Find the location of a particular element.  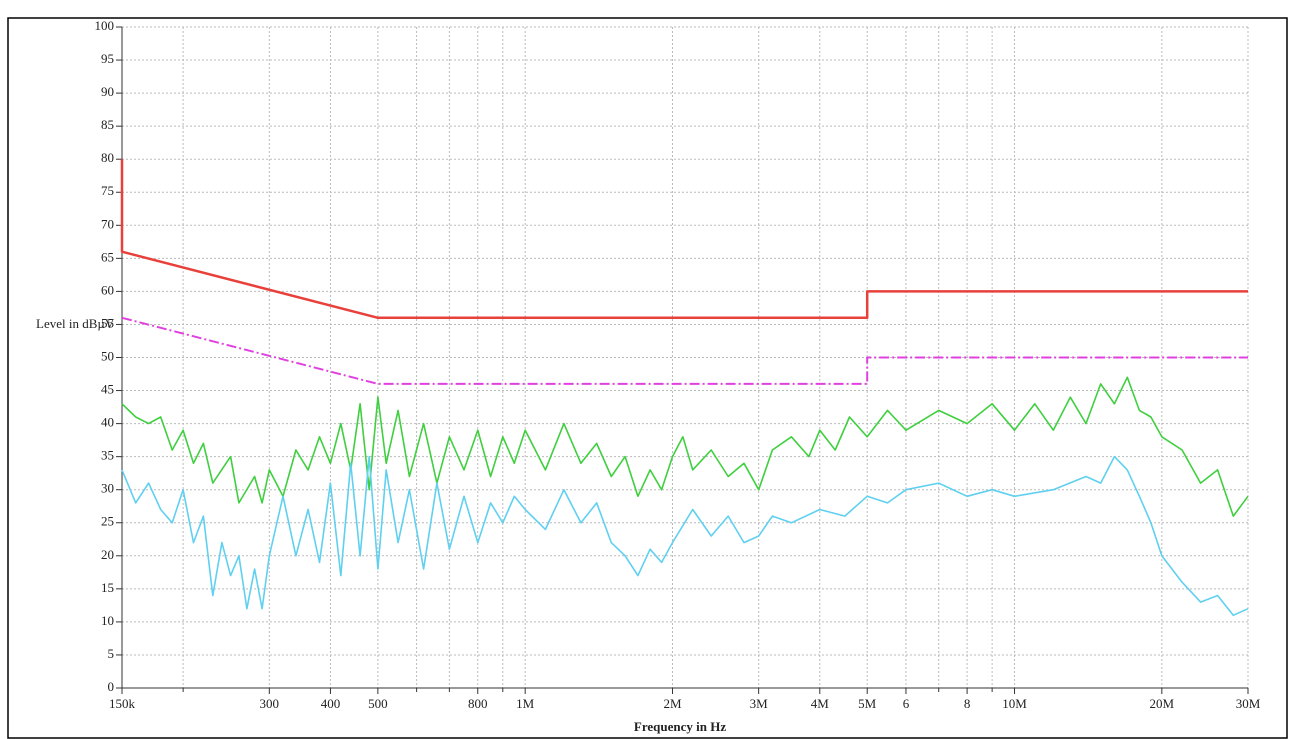

y-tick-label: 95 is located at coordinates (107, 58).